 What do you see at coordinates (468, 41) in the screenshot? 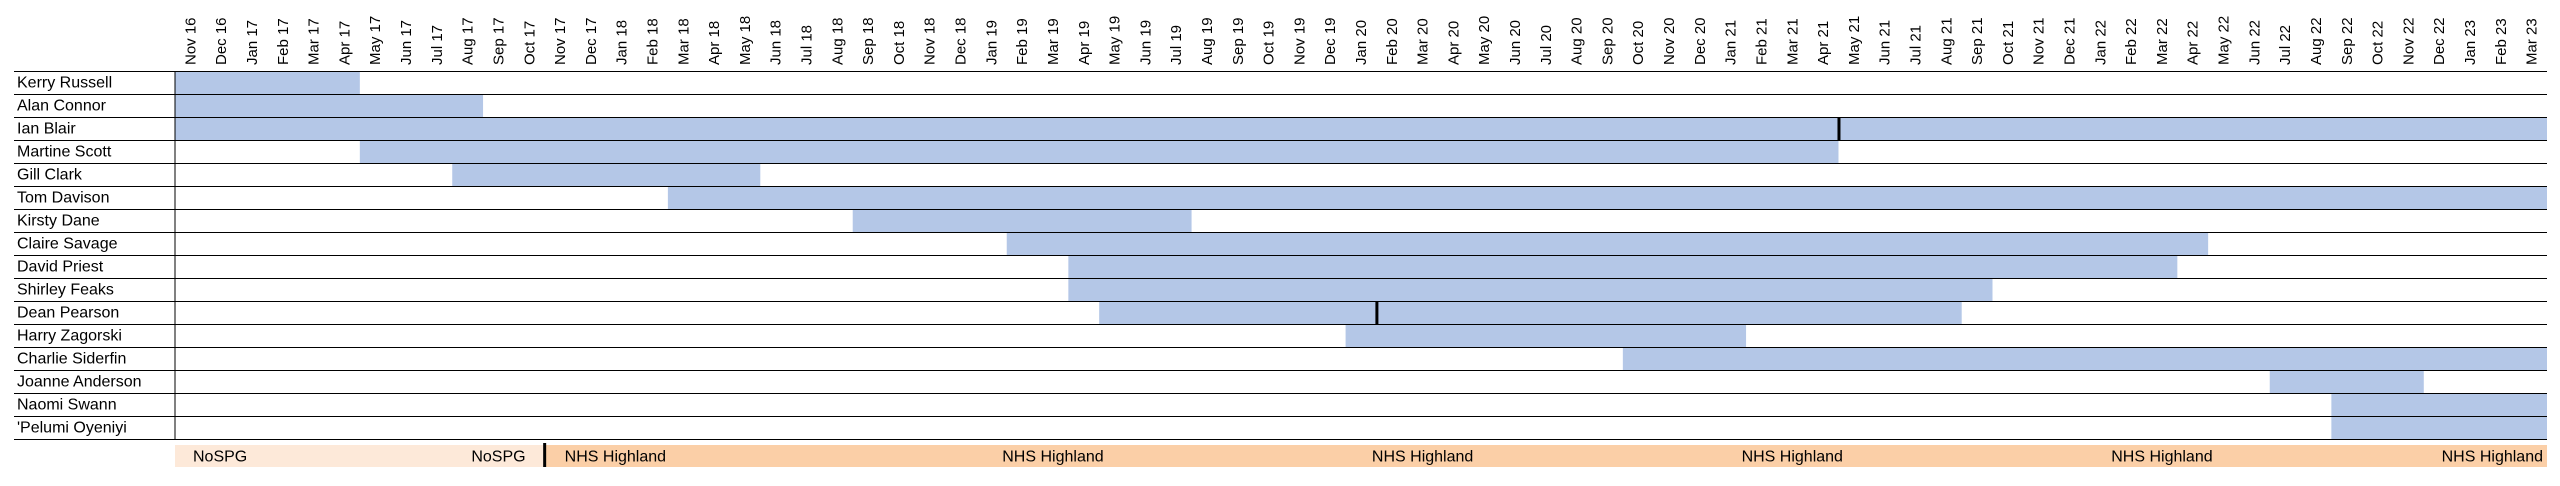
I see `month-tick-label: Aug 17` at bounding box center [468, 41].